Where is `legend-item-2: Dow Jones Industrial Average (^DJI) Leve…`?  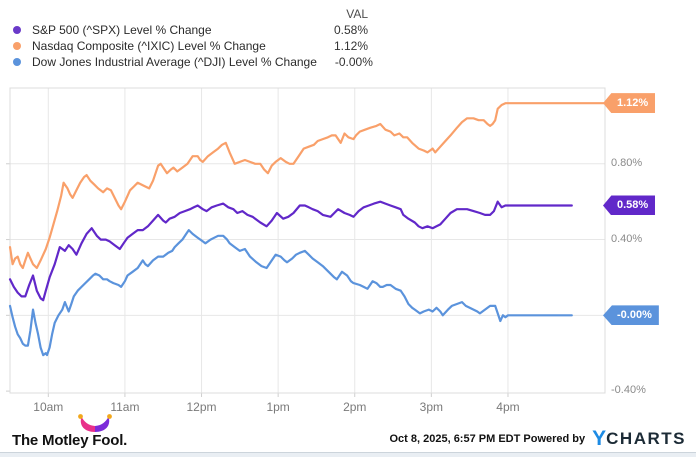
legend-item-2: Dow Jones Industrial Average (^DJI) Leve… is located at coordinates (192, 62).